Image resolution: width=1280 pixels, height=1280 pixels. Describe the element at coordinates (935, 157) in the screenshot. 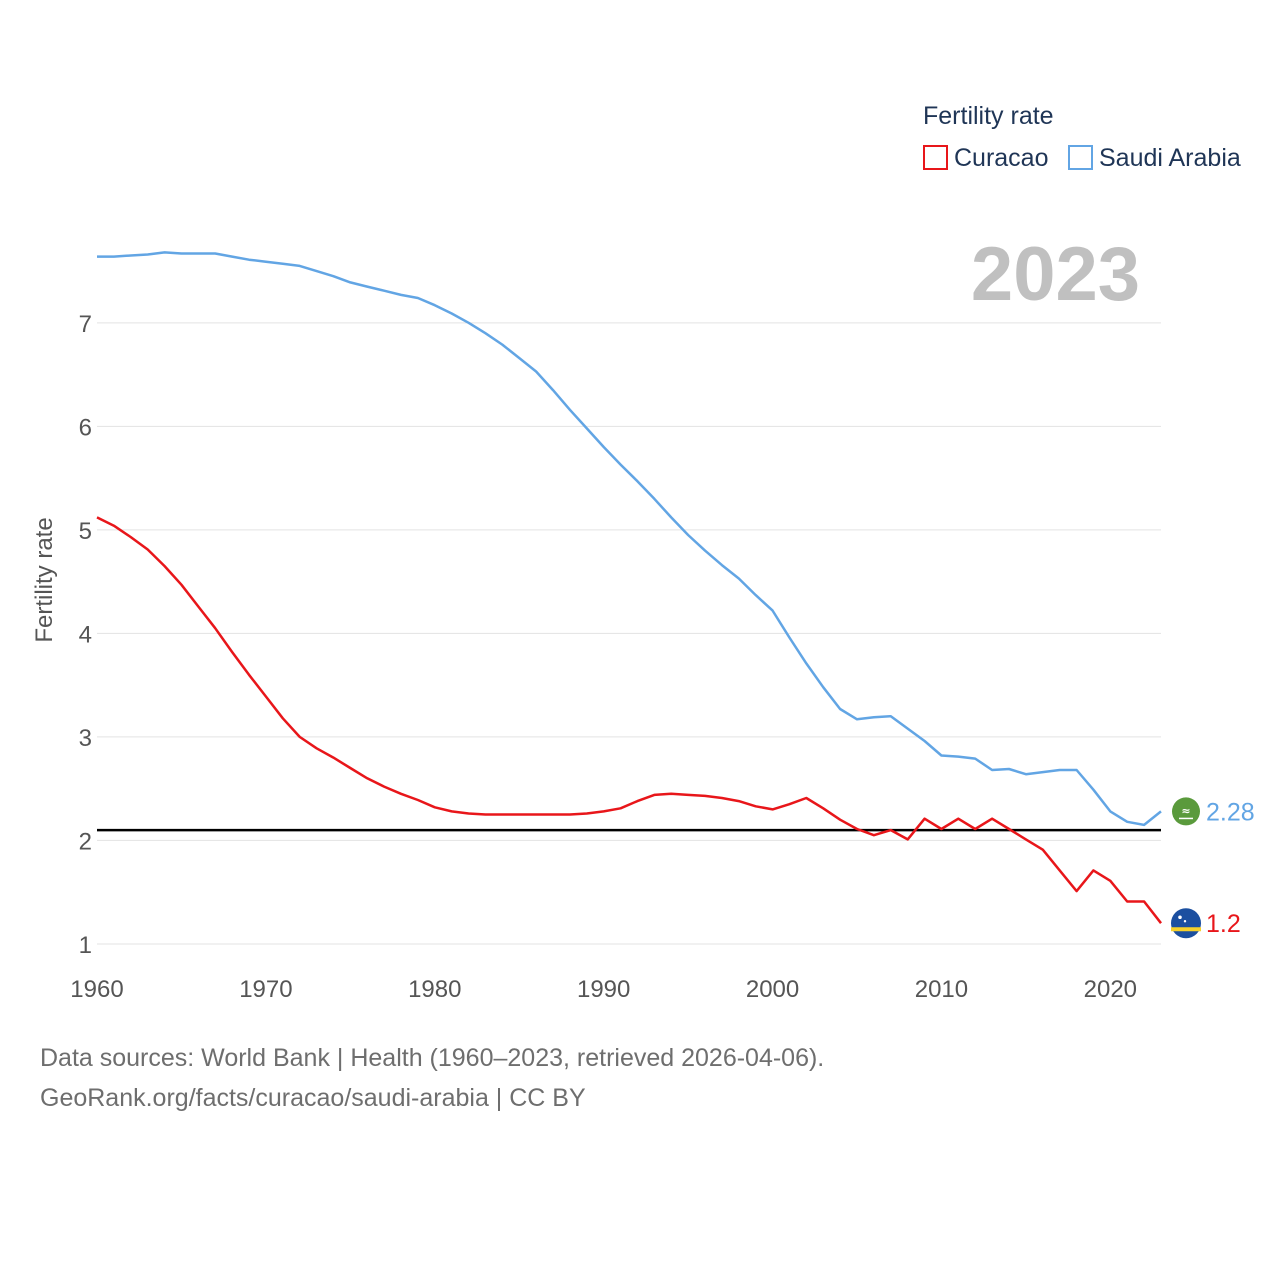

I see `legend-swatch-curacao` at that location.